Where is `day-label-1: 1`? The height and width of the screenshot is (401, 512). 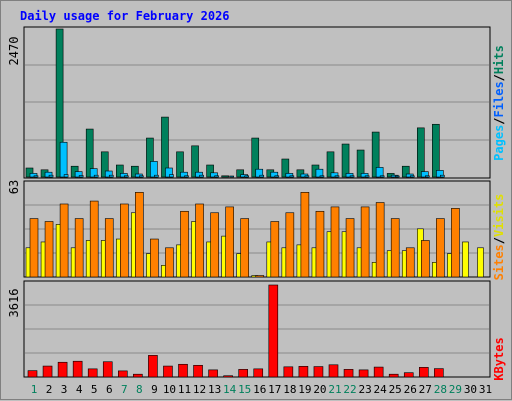 day-label-1: 1 is located at coordinates (34, 389).